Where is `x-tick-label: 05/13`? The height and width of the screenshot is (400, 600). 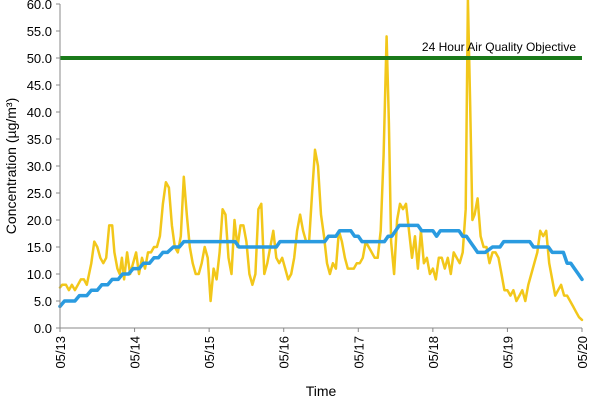 x-tick-label: 05/13 is located at coordinates (60, 352).